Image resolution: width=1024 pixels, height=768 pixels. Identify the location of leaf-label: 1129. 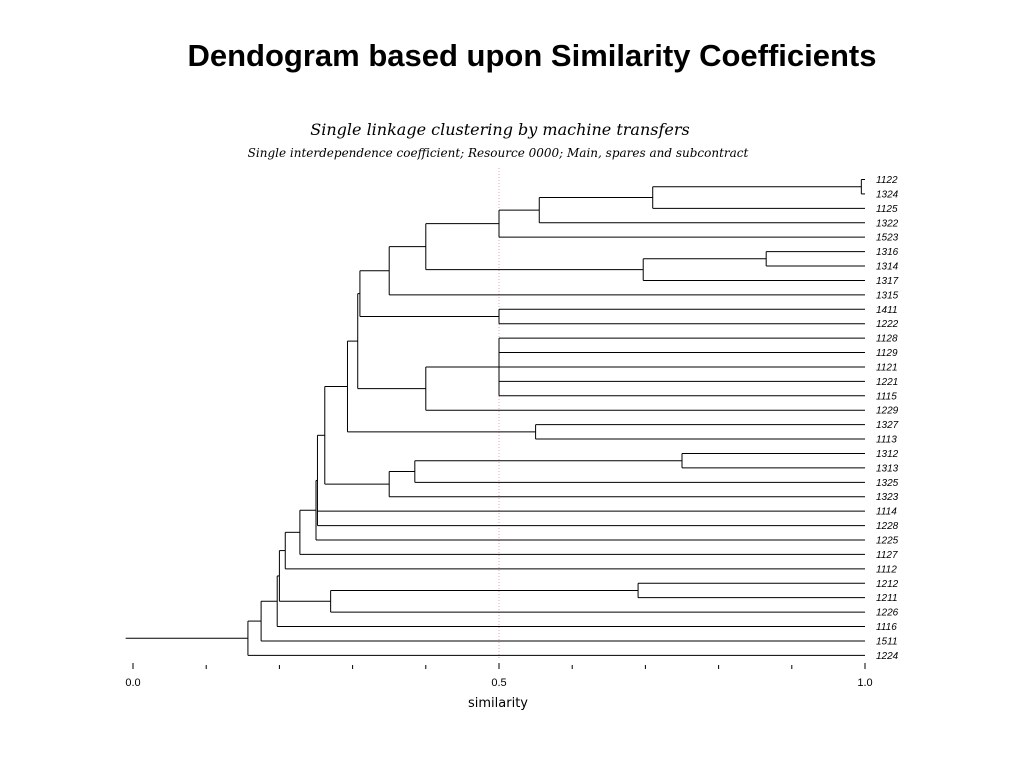
(887, 353).